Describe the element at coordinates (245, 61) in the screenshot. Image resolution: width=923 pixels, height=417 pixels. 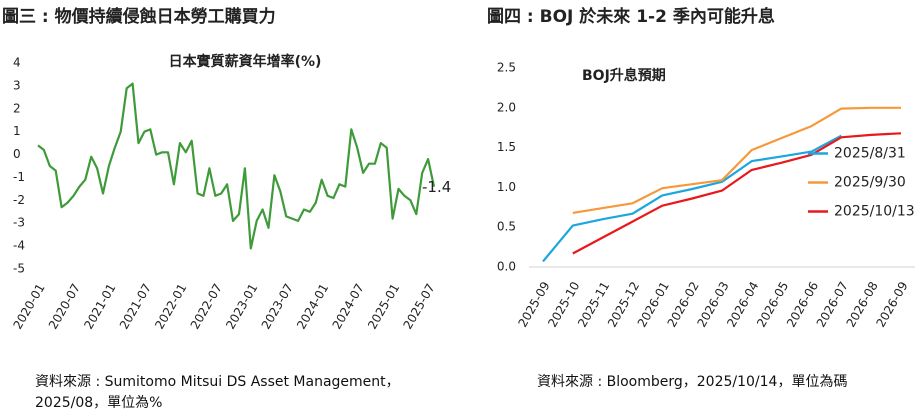
I see `chart-title: 日本實質薪資年增率(%)` at that location.